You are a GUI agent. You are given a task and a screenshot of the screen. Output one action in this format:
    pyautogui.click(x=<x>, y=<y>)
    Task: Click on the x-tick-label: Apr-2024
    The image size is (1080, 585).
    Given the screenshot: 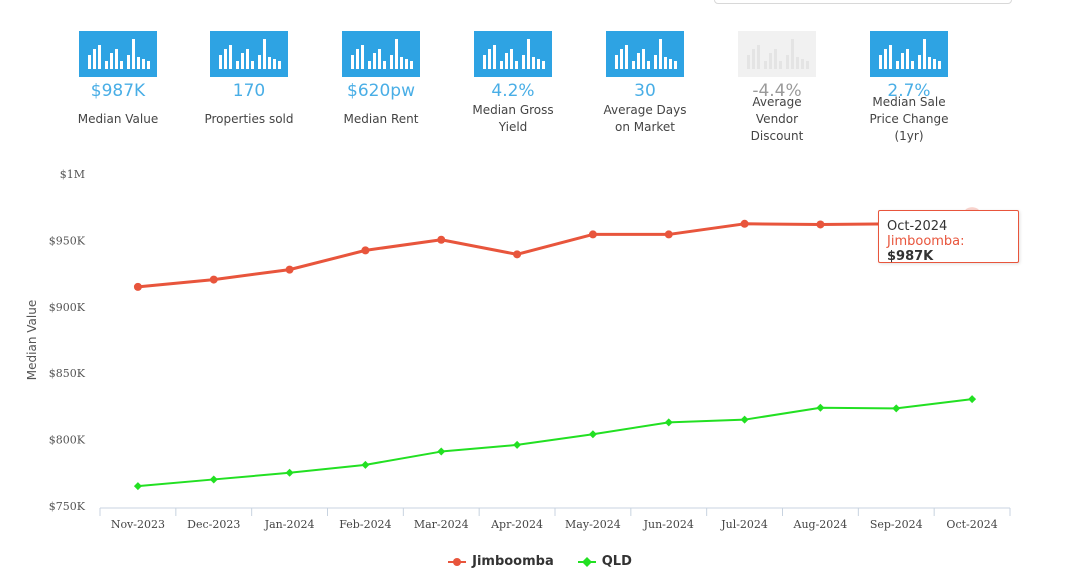 What is the action you would take?
    pyautogui.click(x=516, y=524)
    